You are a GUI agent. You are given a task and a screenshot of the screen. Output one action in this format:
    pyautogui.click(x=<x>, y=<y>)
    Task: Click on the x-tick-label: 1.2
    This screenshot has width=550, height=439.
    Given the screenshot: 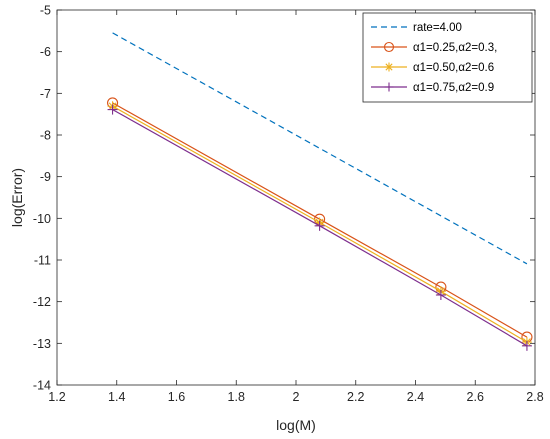 What is the action you would take?
    pyautogui.click(x=56, y=397)
    